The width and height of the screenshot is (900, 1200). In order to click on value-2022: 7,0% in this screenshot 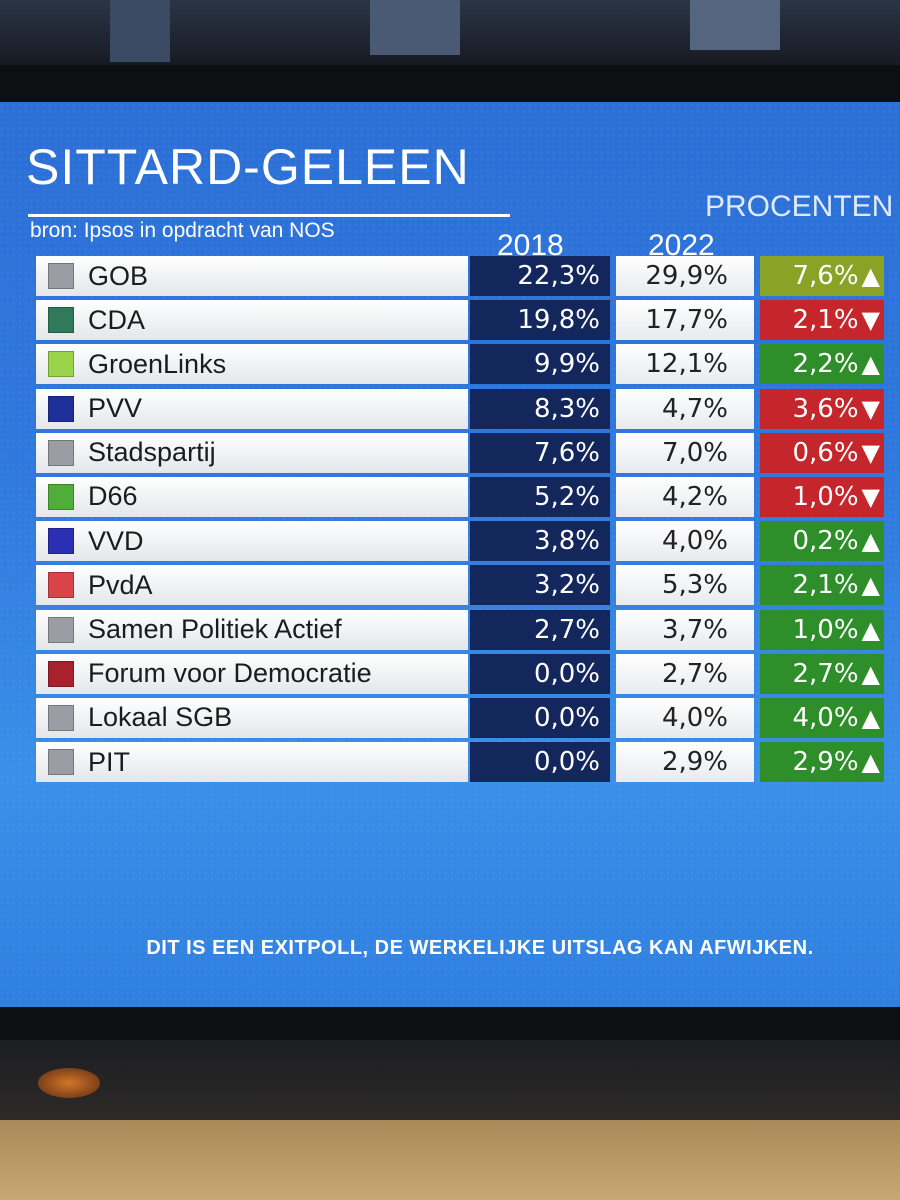, I will do `click(685, 452)`.